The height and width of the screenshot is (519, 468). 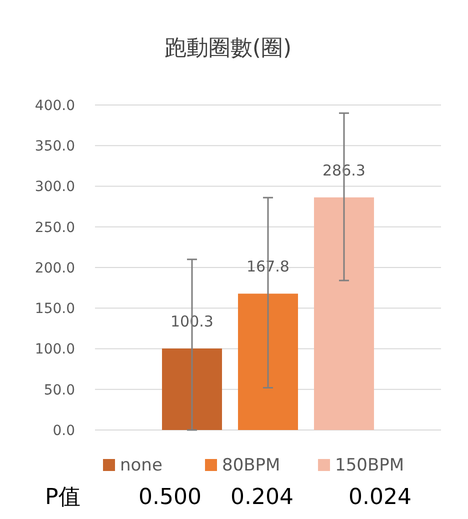 What do you see at coordinates (54, 146) in the screenshot?
I see `y-tick-label: 350.0` at bounding box center [54, 146].